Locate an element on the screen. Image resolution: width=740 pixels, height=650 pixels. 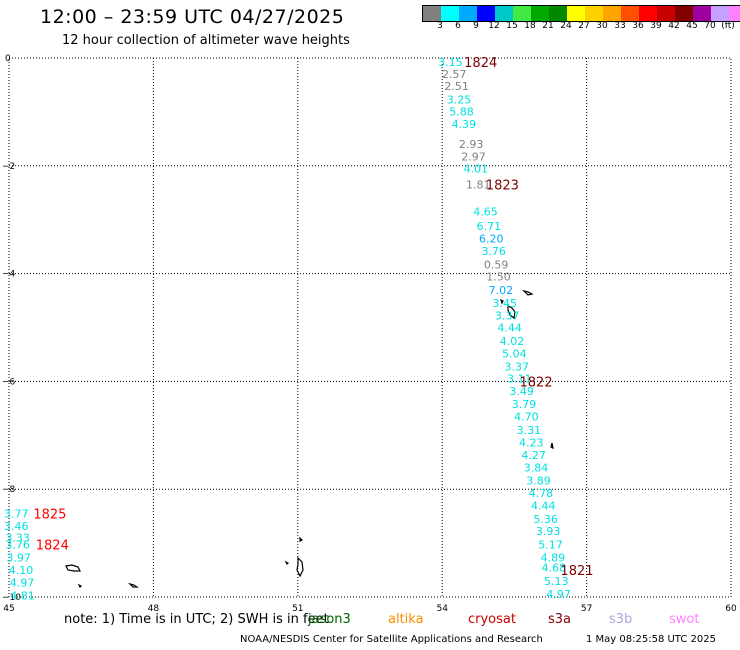
wave-height-label: 3.93 is located at coordinates (548, 531).